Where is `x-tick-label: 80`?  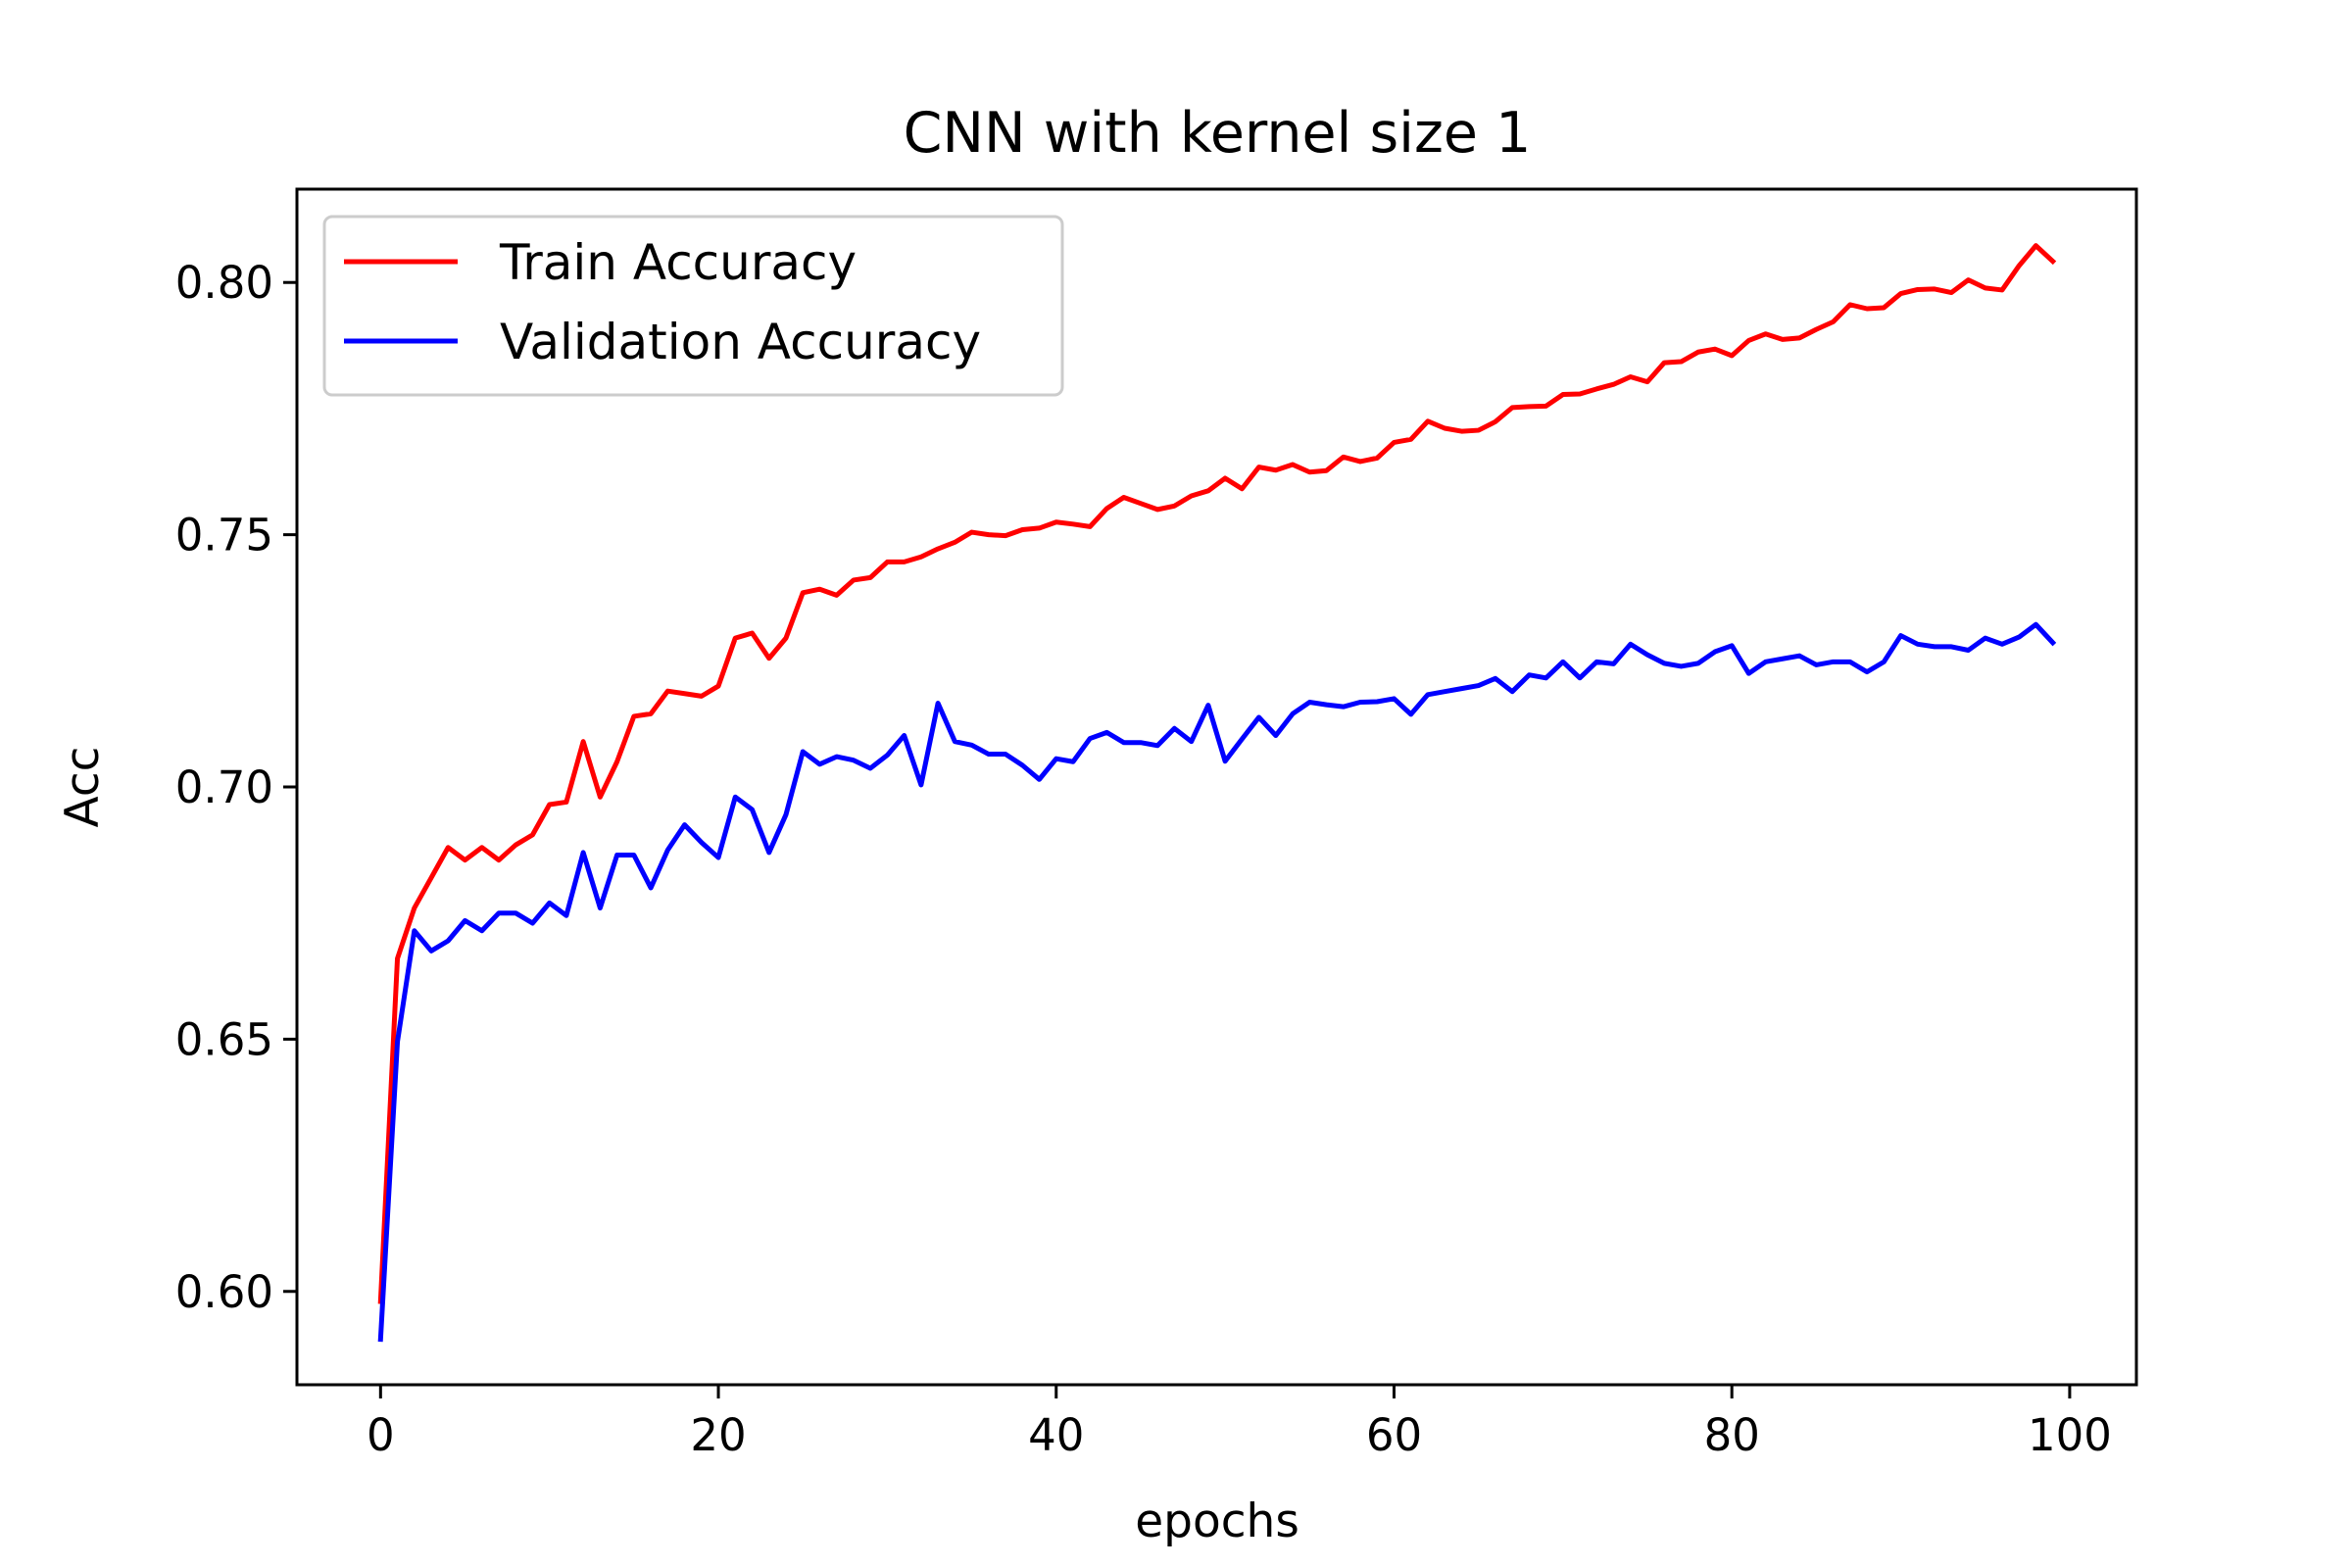 x-tick-label: 80 is located at coordinates (1732, 1435).